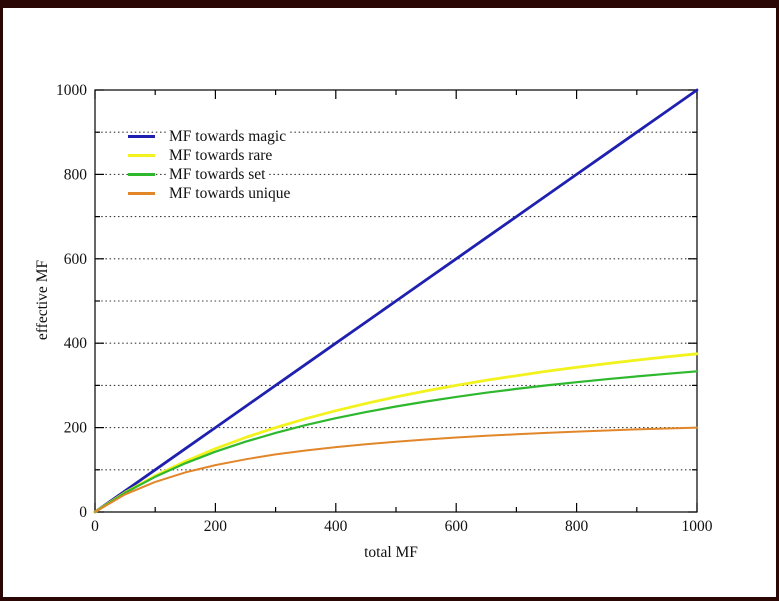 Image resolution: width=779 pixels, height=601 pixels. What do you see at coordinates (141, 174) in the screenshot?
I see `legend-swatch-set` at bounding box center [141, 174].